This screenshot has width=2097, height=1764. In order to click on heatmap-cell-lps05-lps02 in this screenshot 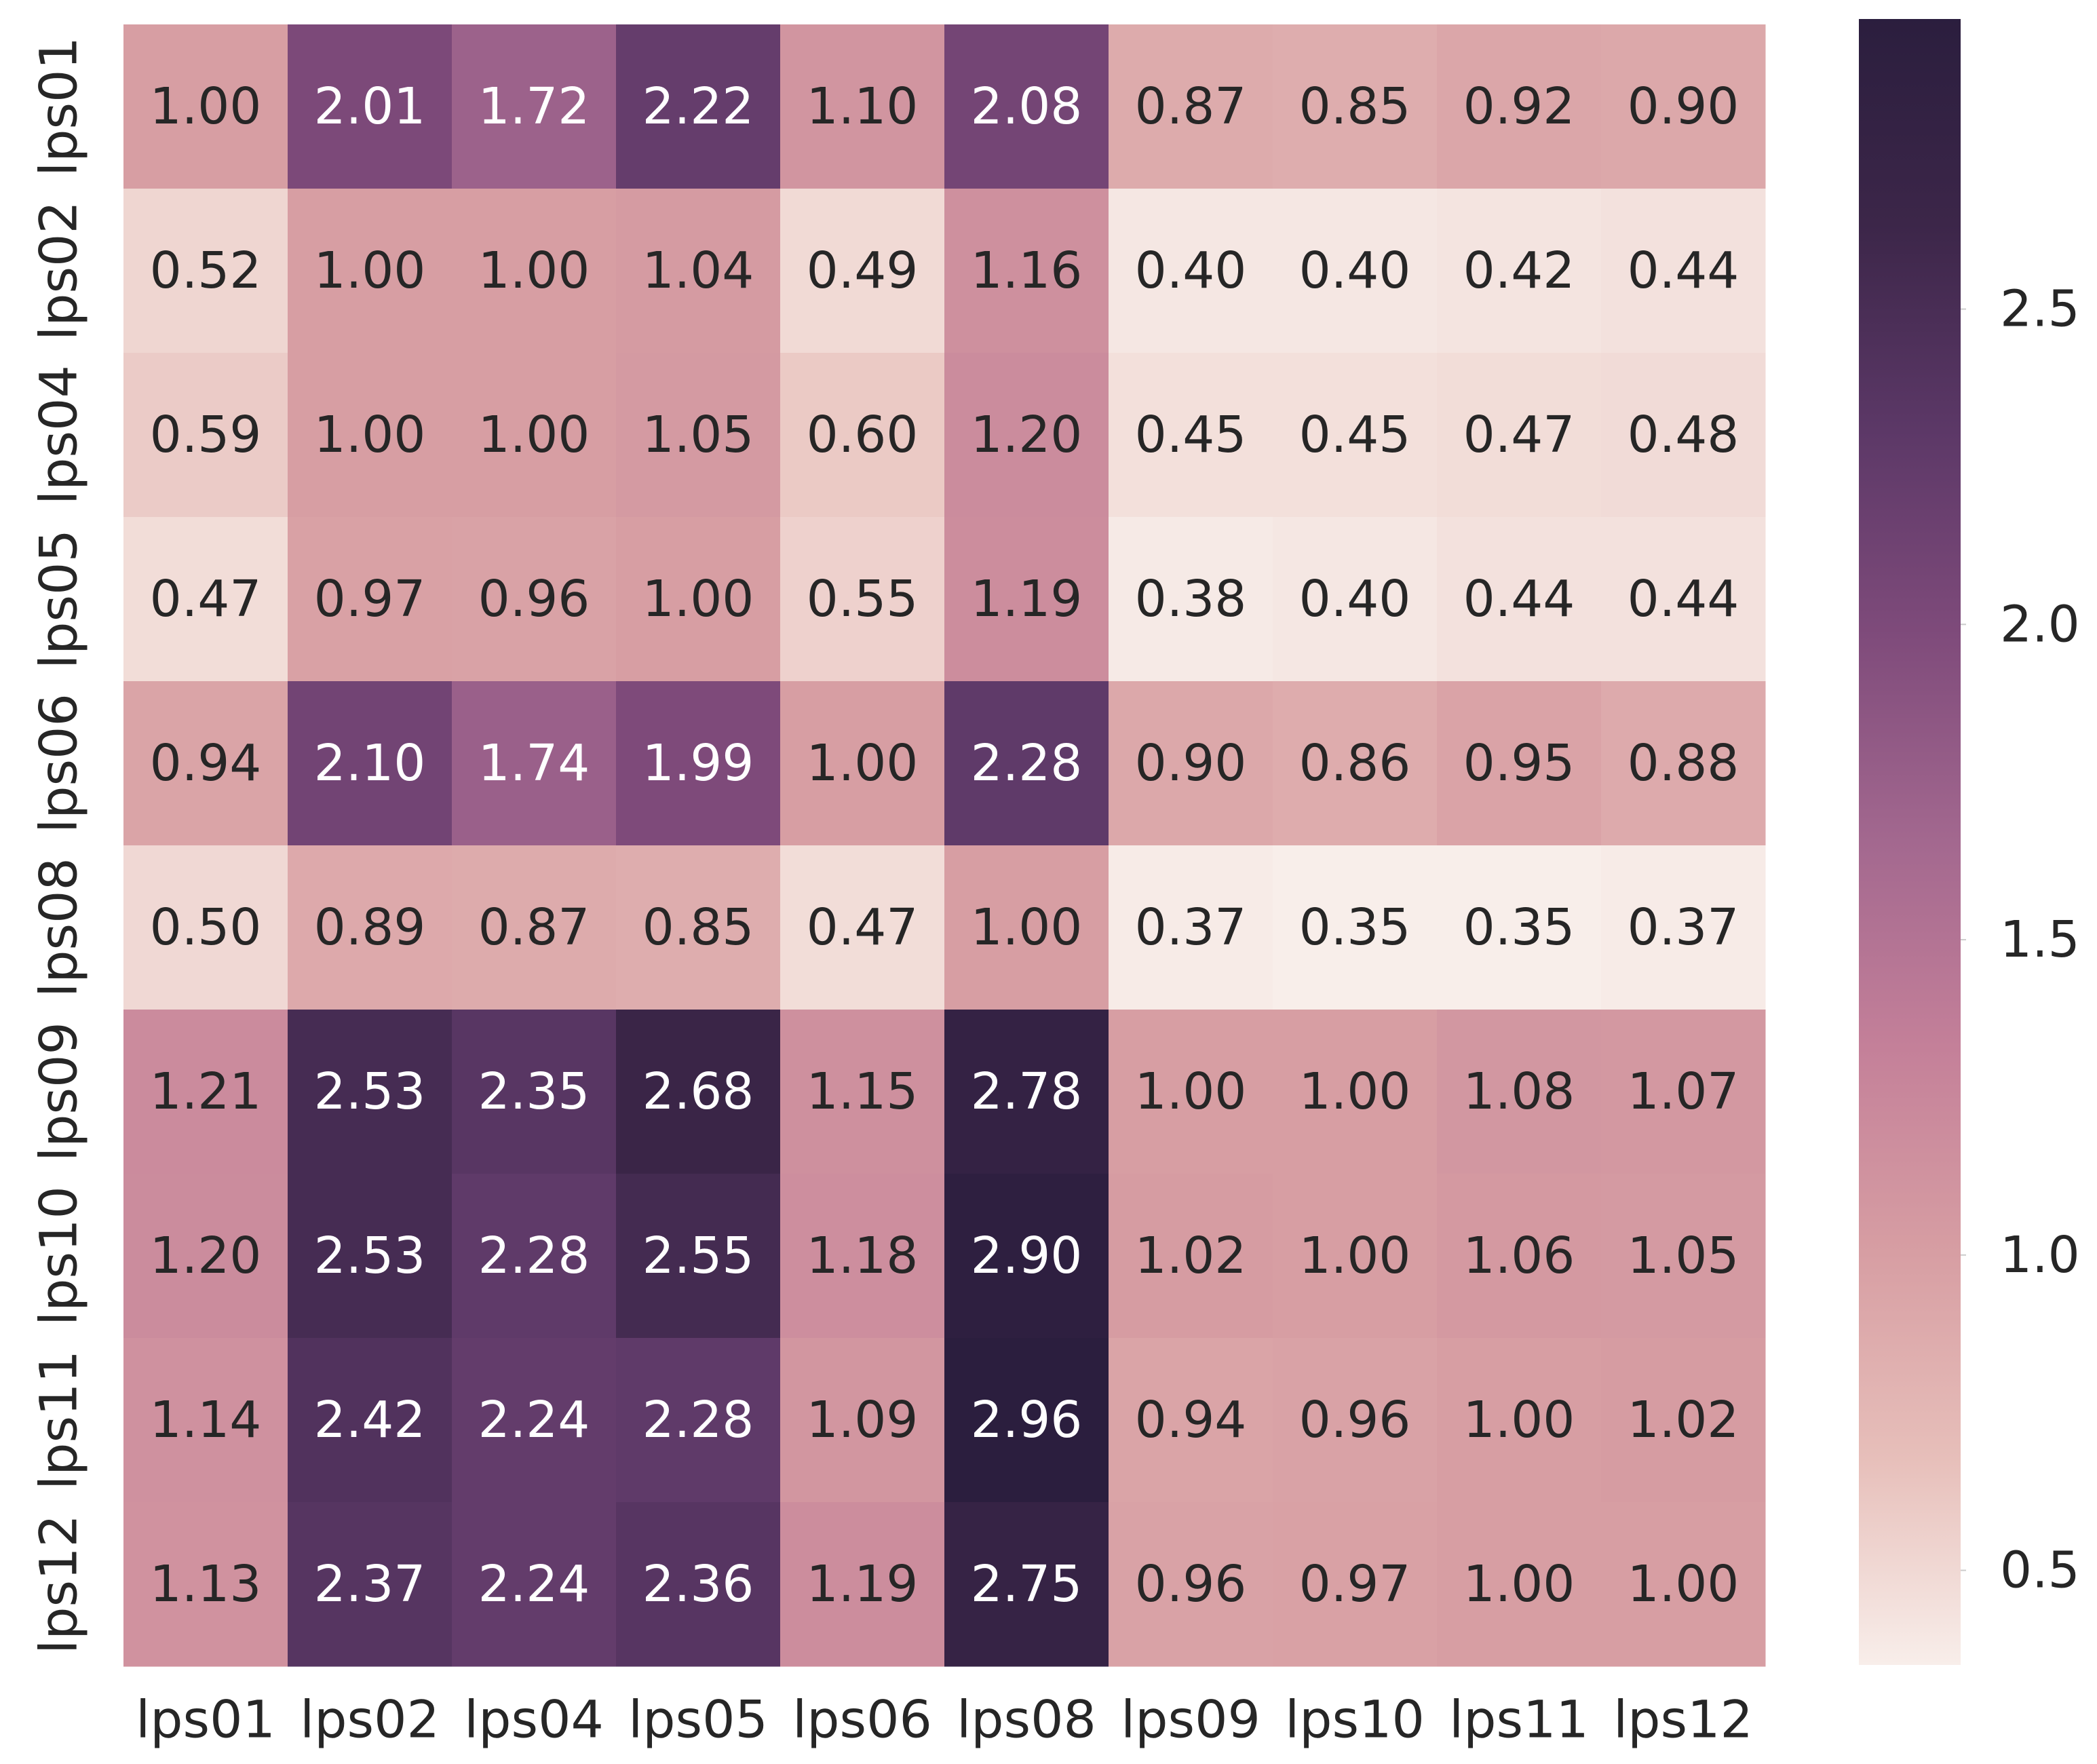, I will do `click(370, 599)`.